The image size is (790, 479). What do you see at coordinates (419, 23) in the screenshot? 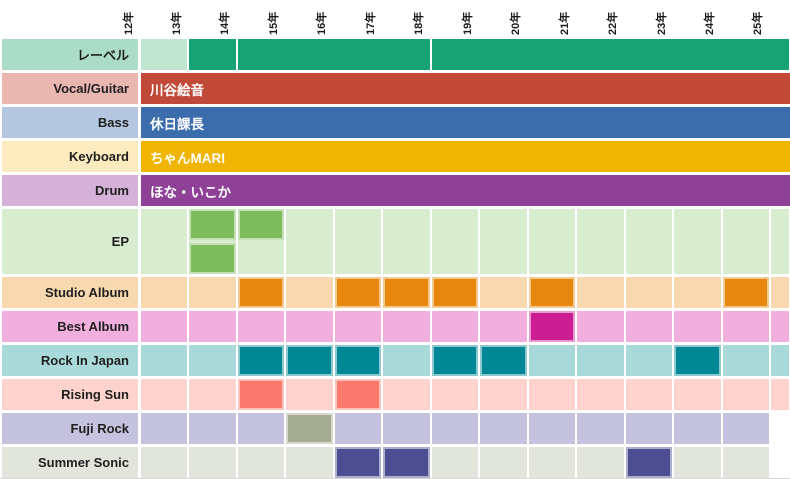
I see `axis-tick-label: 18年` at bounding box center [419, 23].